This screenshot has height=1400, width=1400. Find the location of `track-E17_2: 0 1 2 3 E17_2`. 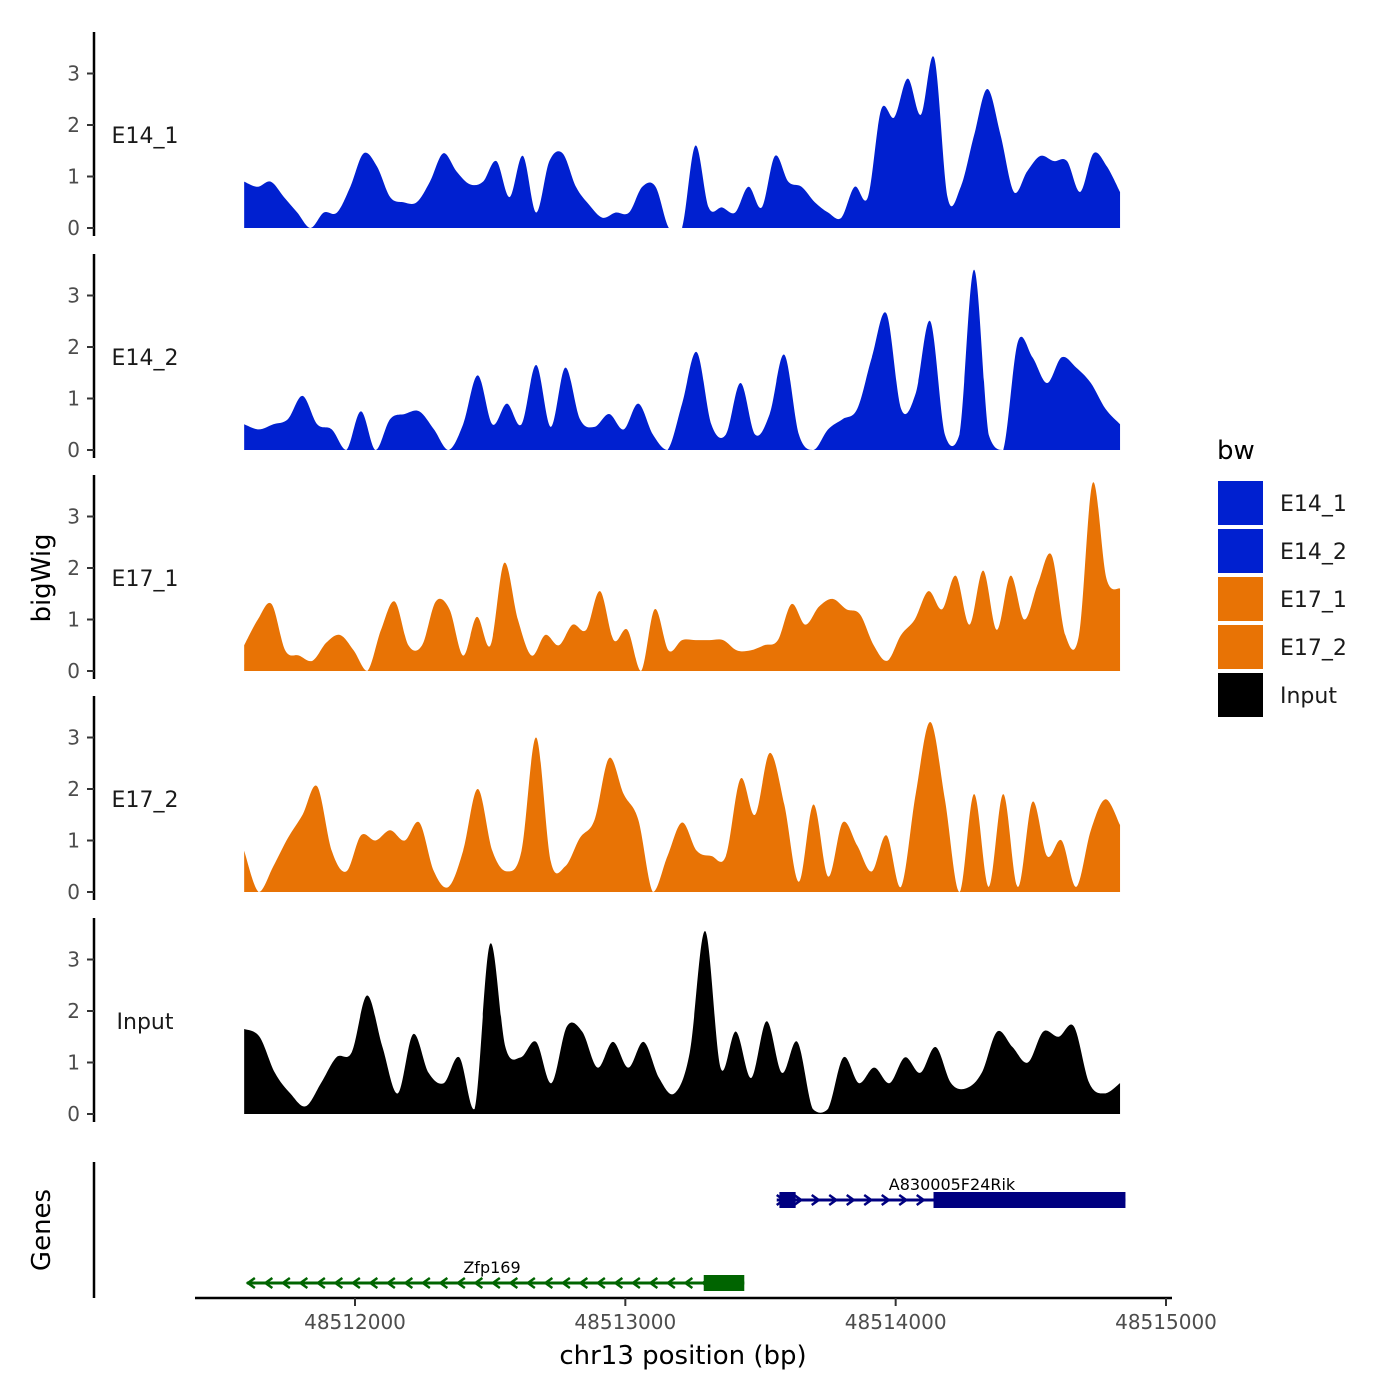

track-E17_2: 0 1 2 3 E17_2 is located at coordinates (594, 800).